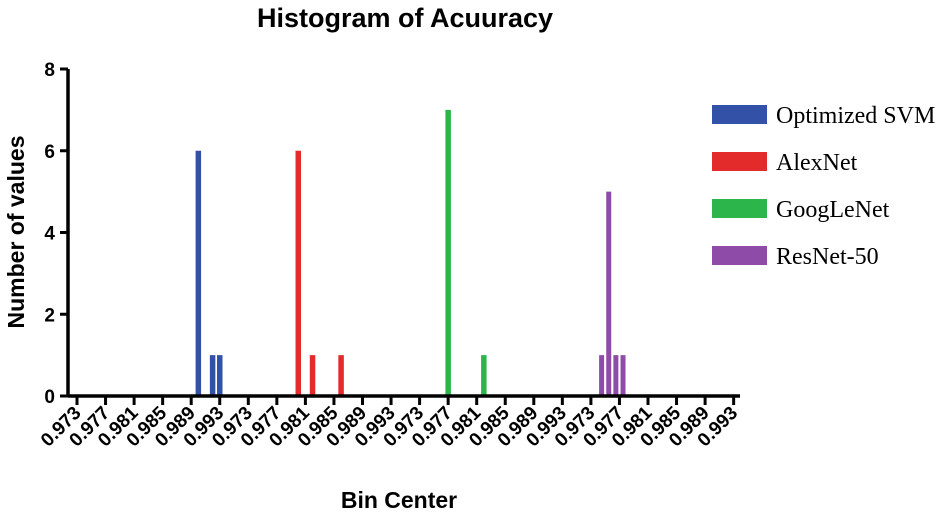  What do you see at coordinates (49, 70) in the screenshot?
I see `y-tick-label: 8` at bounding box center [49, 70].